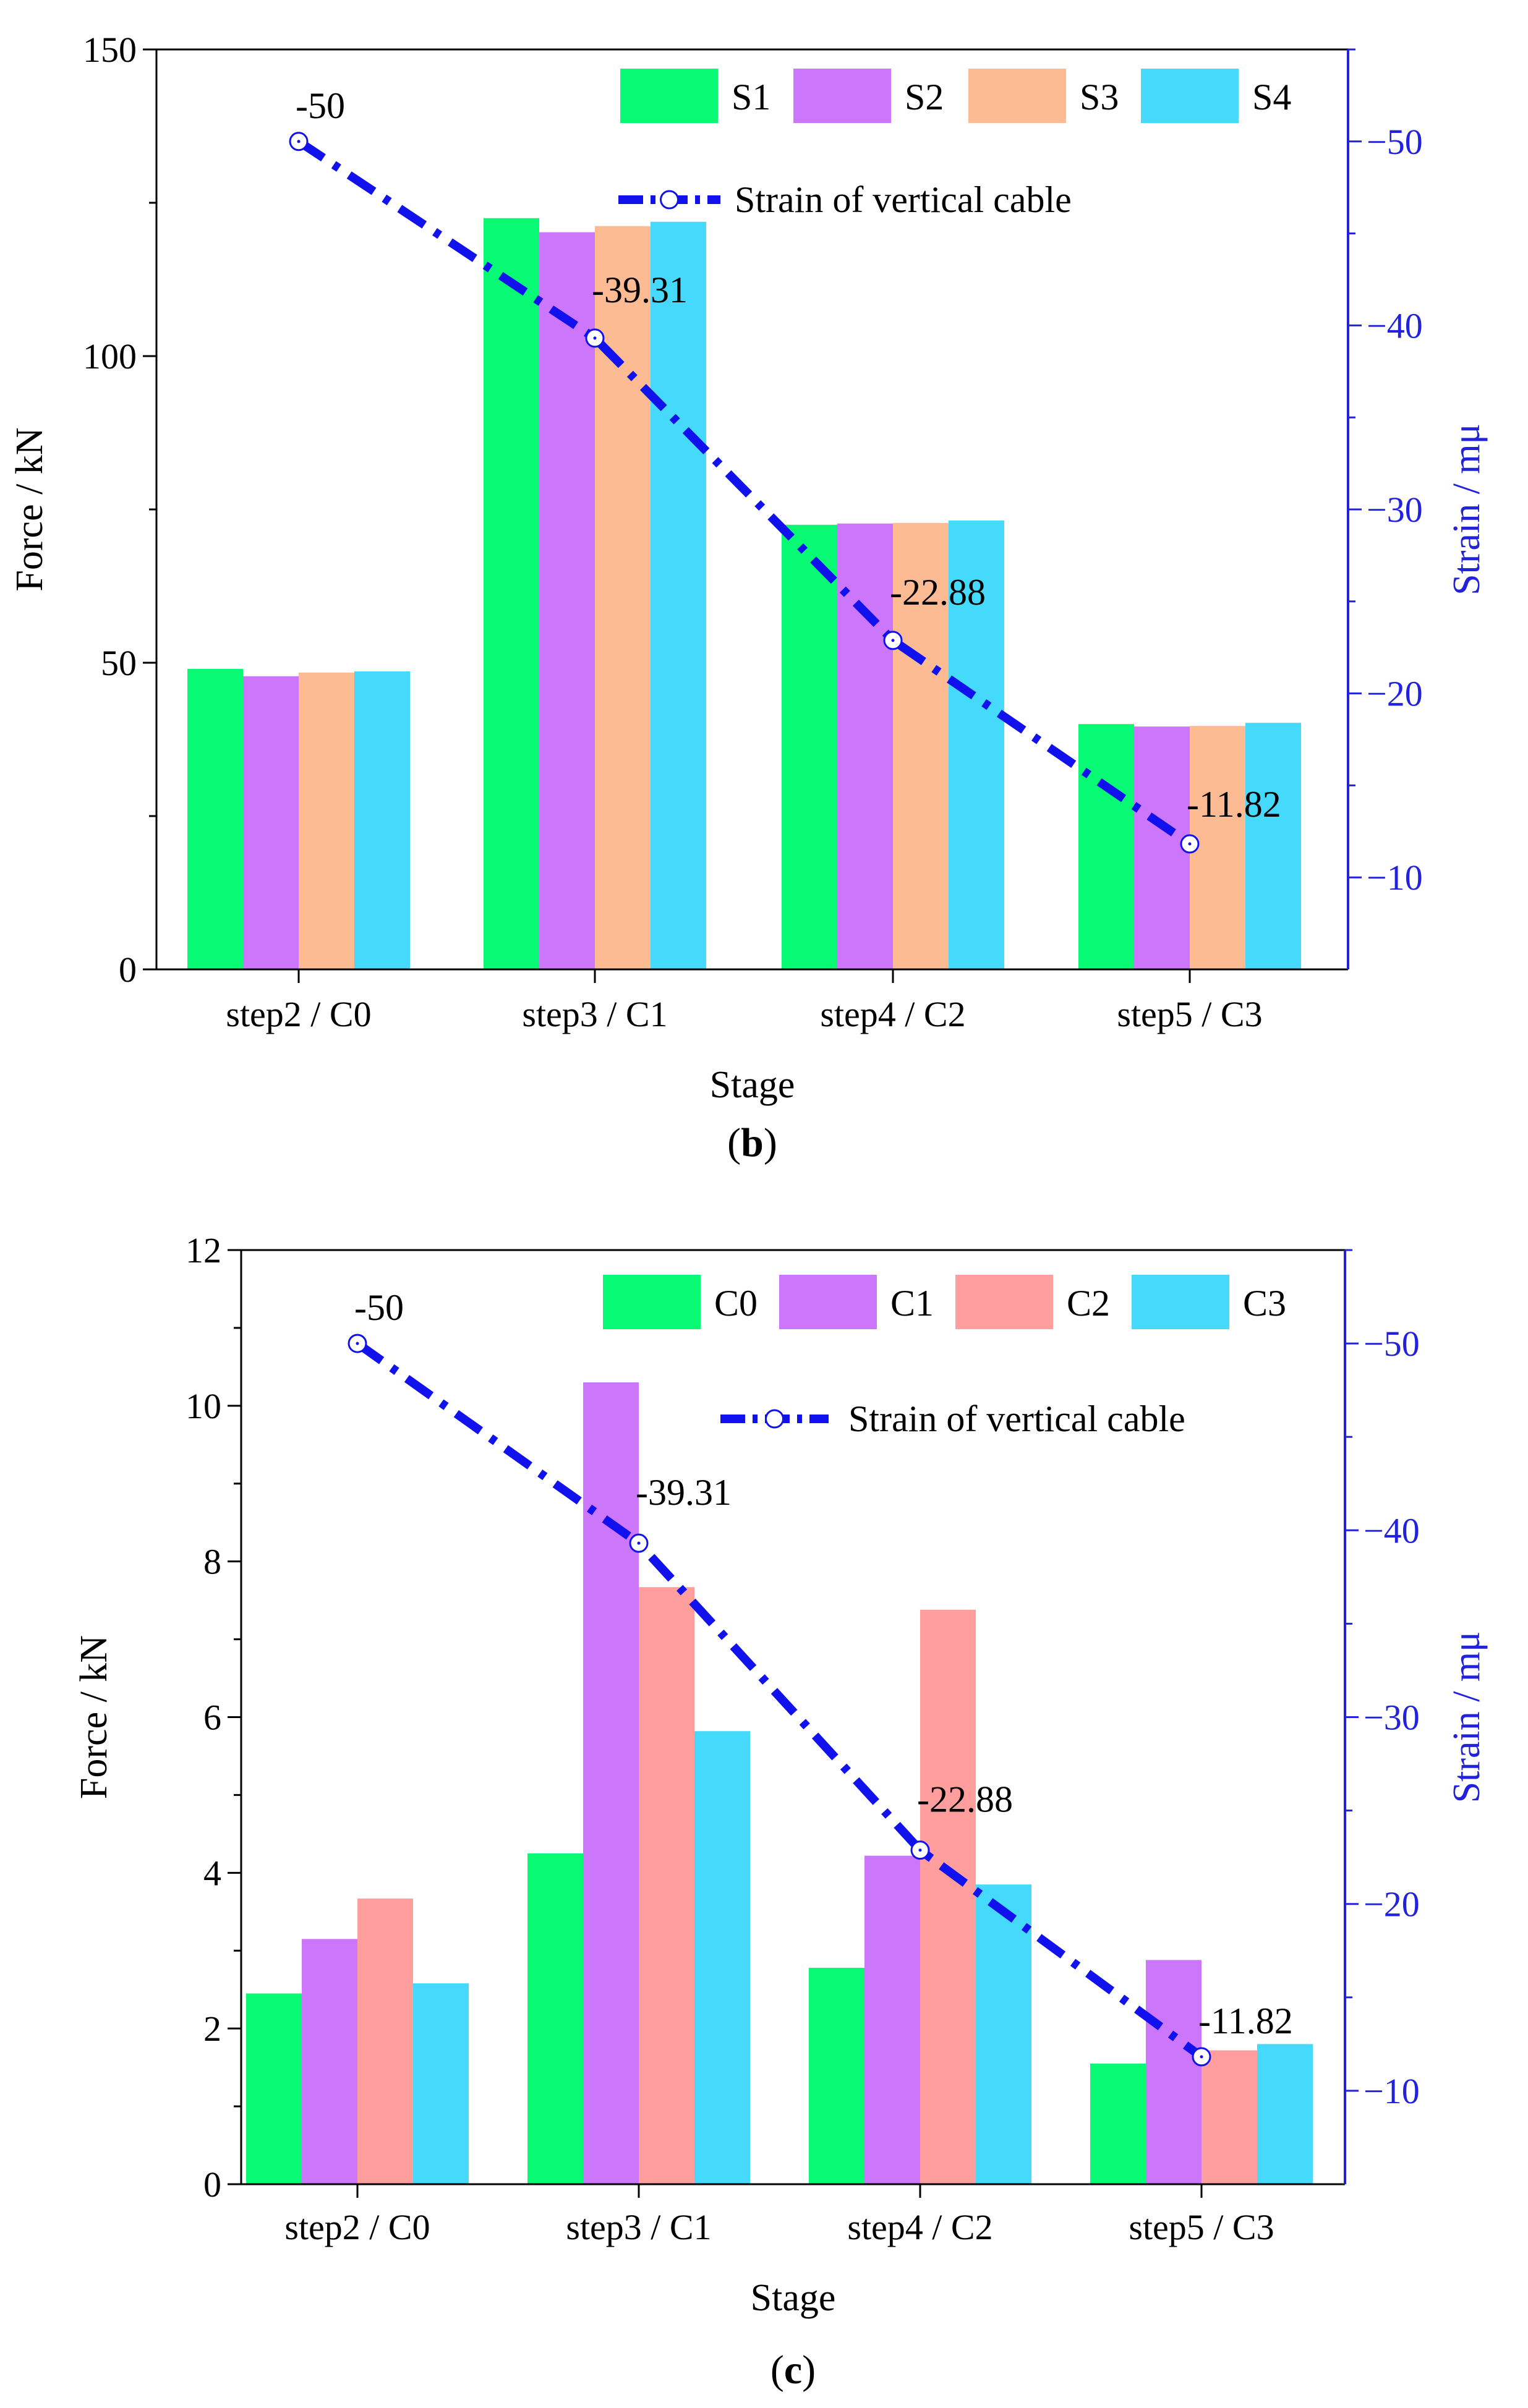 The height and width of the screenshot is (2408, 1528). What do you see at coordinates (110, 50) in the screenshot?
I see `left-tick-label: 150` at bounding box center [110, 50].